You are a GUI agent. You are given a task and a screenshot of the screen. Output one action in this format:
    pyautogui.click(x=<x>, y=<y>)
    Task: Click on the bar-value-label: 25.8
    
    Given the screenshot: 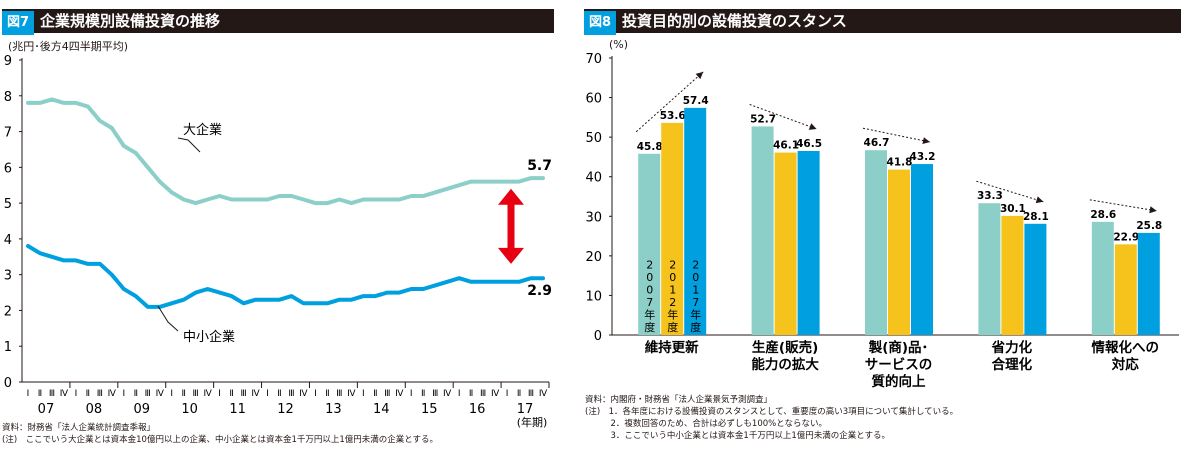 What is the action you would take?
    pyautogui.click(x=1149, y=226)
    